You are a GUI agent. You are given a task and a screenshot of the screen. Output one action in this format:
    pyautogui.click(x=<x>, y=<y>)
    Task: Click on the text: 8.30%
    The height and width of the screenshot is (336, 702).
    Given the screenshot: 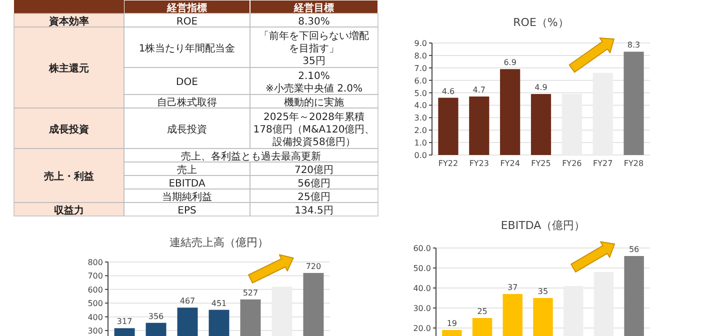 What is the action you would take?
    pyautogui.click(x=314, y=22)
    